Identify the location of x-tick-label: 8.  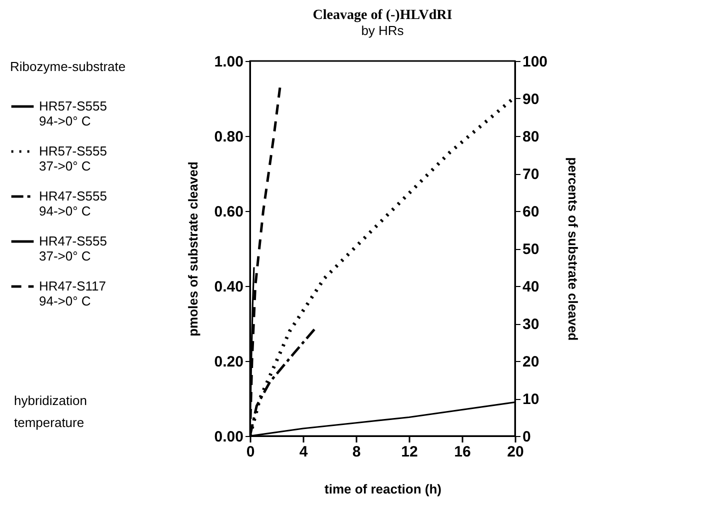
(356, 452).